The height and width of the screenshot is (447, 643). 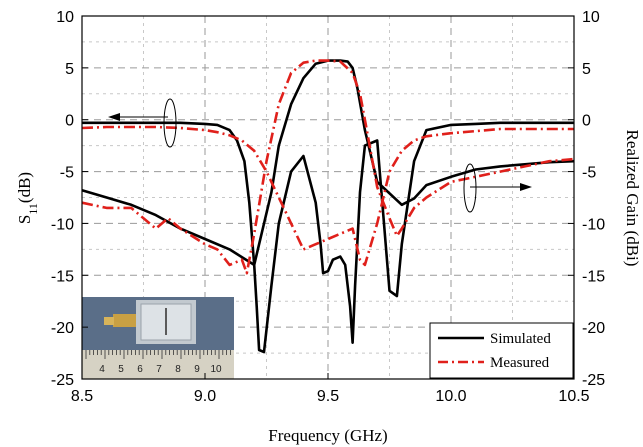 I want to click on legend-label-measured: Measured, so click(x=520, y=363).